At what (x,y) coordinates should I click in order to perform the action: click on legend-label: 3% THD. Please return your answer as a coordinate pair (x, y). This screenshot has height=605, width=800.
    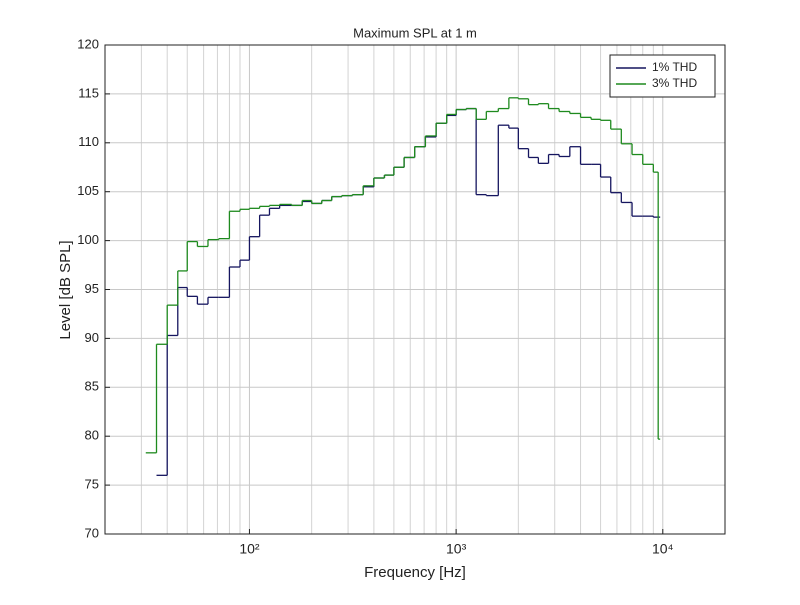
    Looking at the image, I should click on (674, 83).